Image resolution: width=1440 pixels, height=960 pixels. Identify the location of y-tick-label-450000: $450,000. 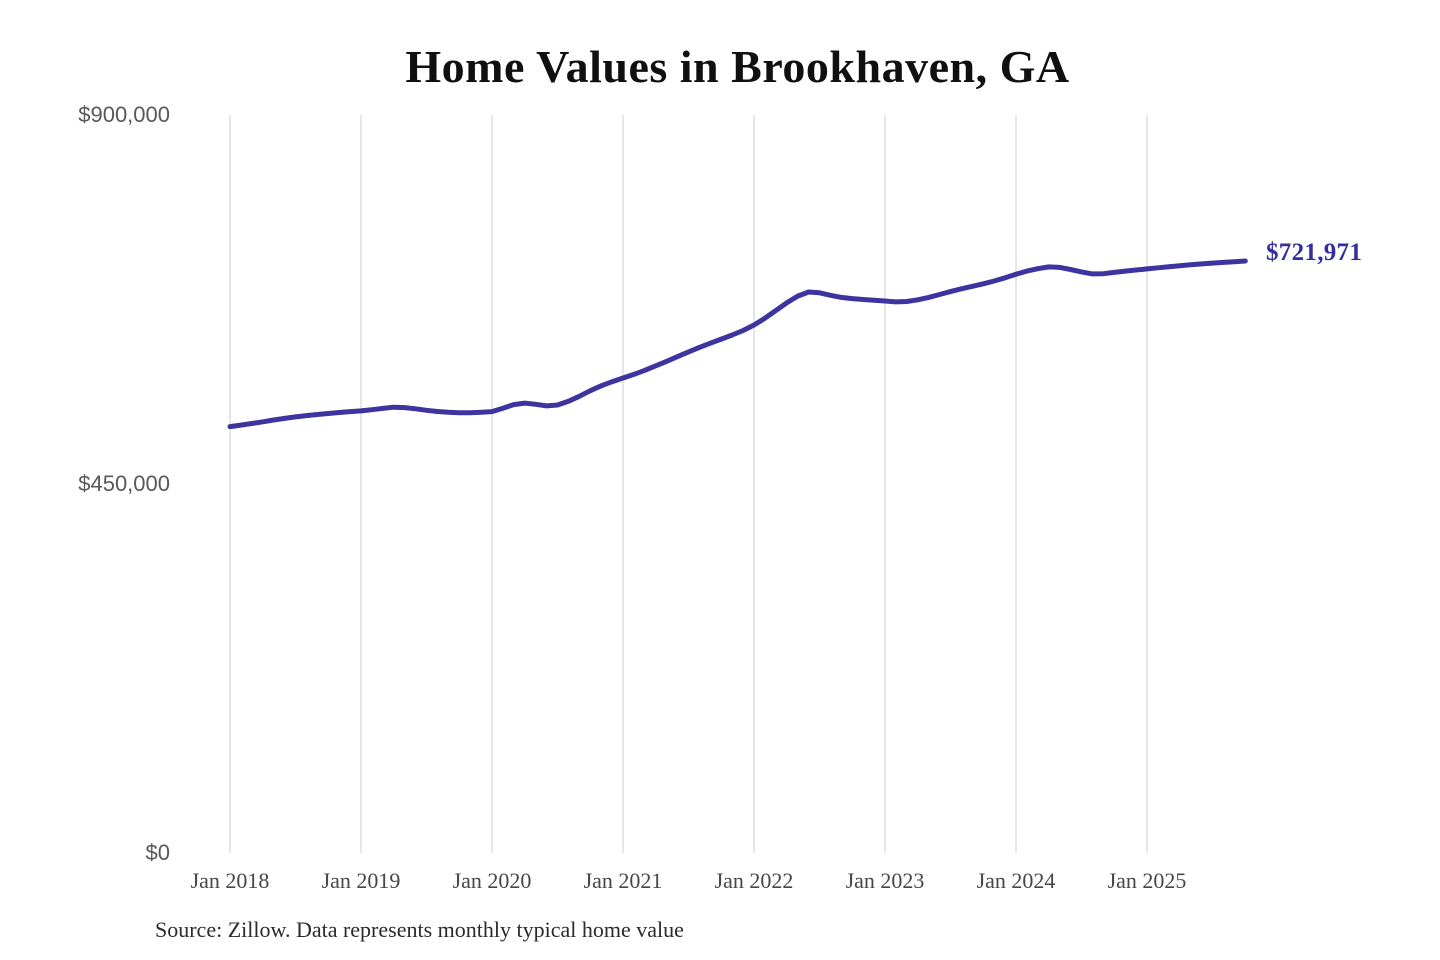
(124, 483).